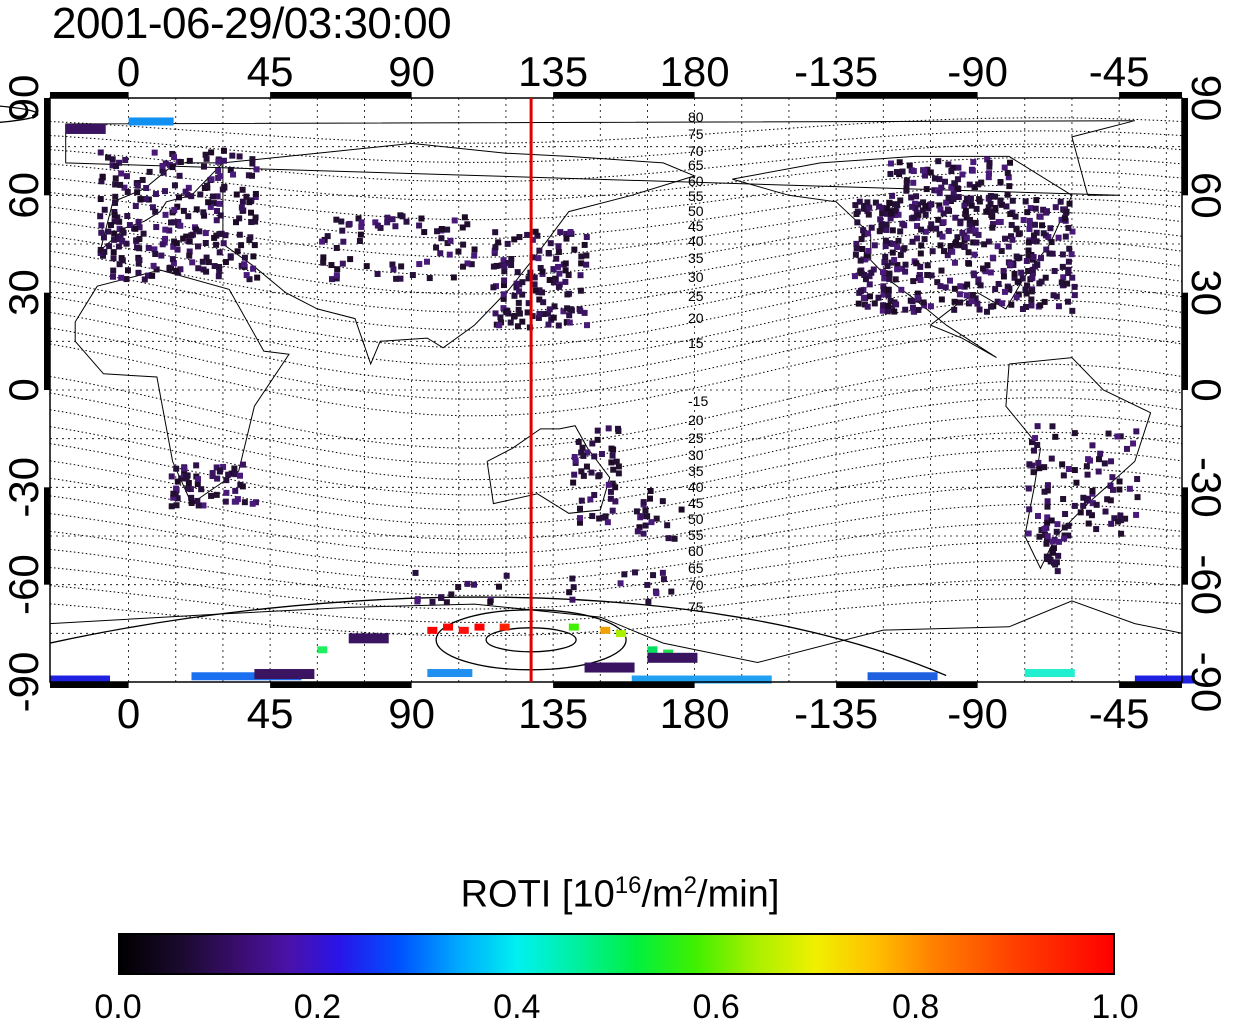  What do you see at coordinates (696, 226) in the screenshot?
I see `contour-label: 45` at bounding box center [696, 226].